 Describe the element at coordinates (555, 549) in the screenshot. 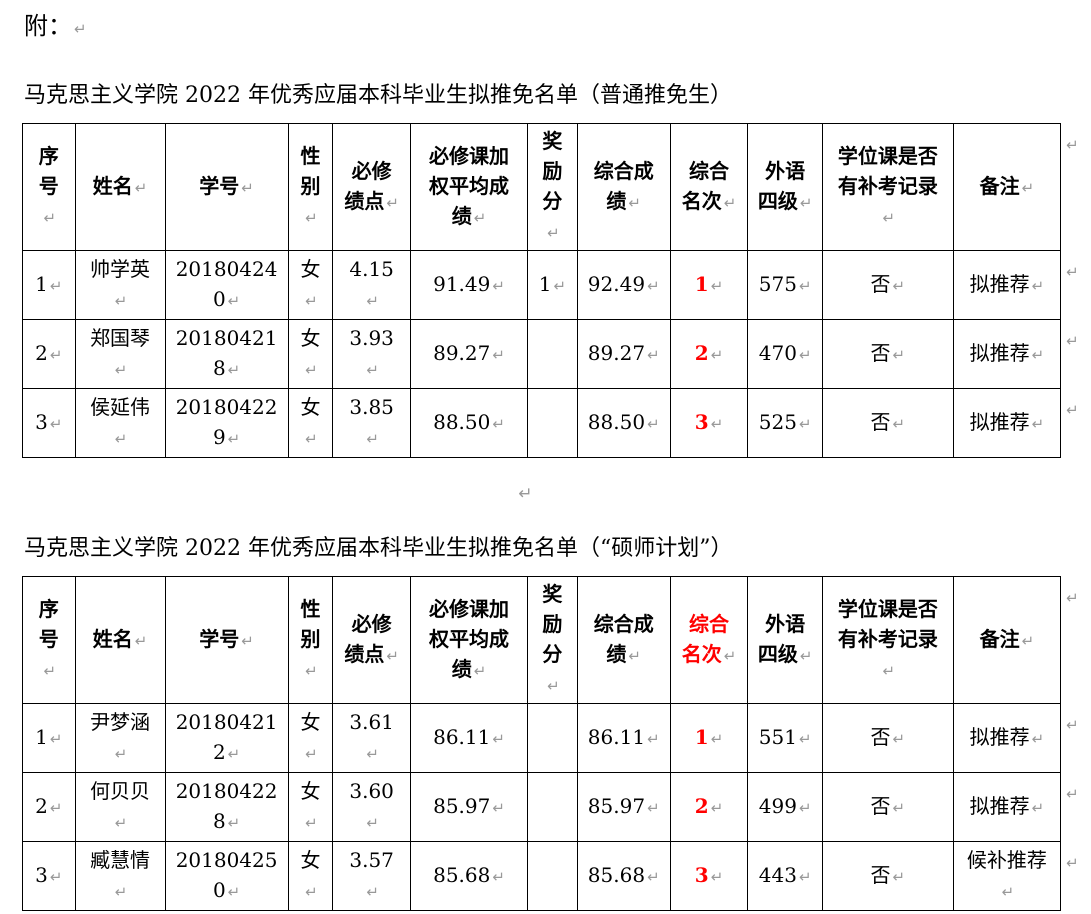

I see `table-title: 马克思主义学院 2022 年优秀应届本科毕业生拟推免名单（“硕师计划”）` at that location.